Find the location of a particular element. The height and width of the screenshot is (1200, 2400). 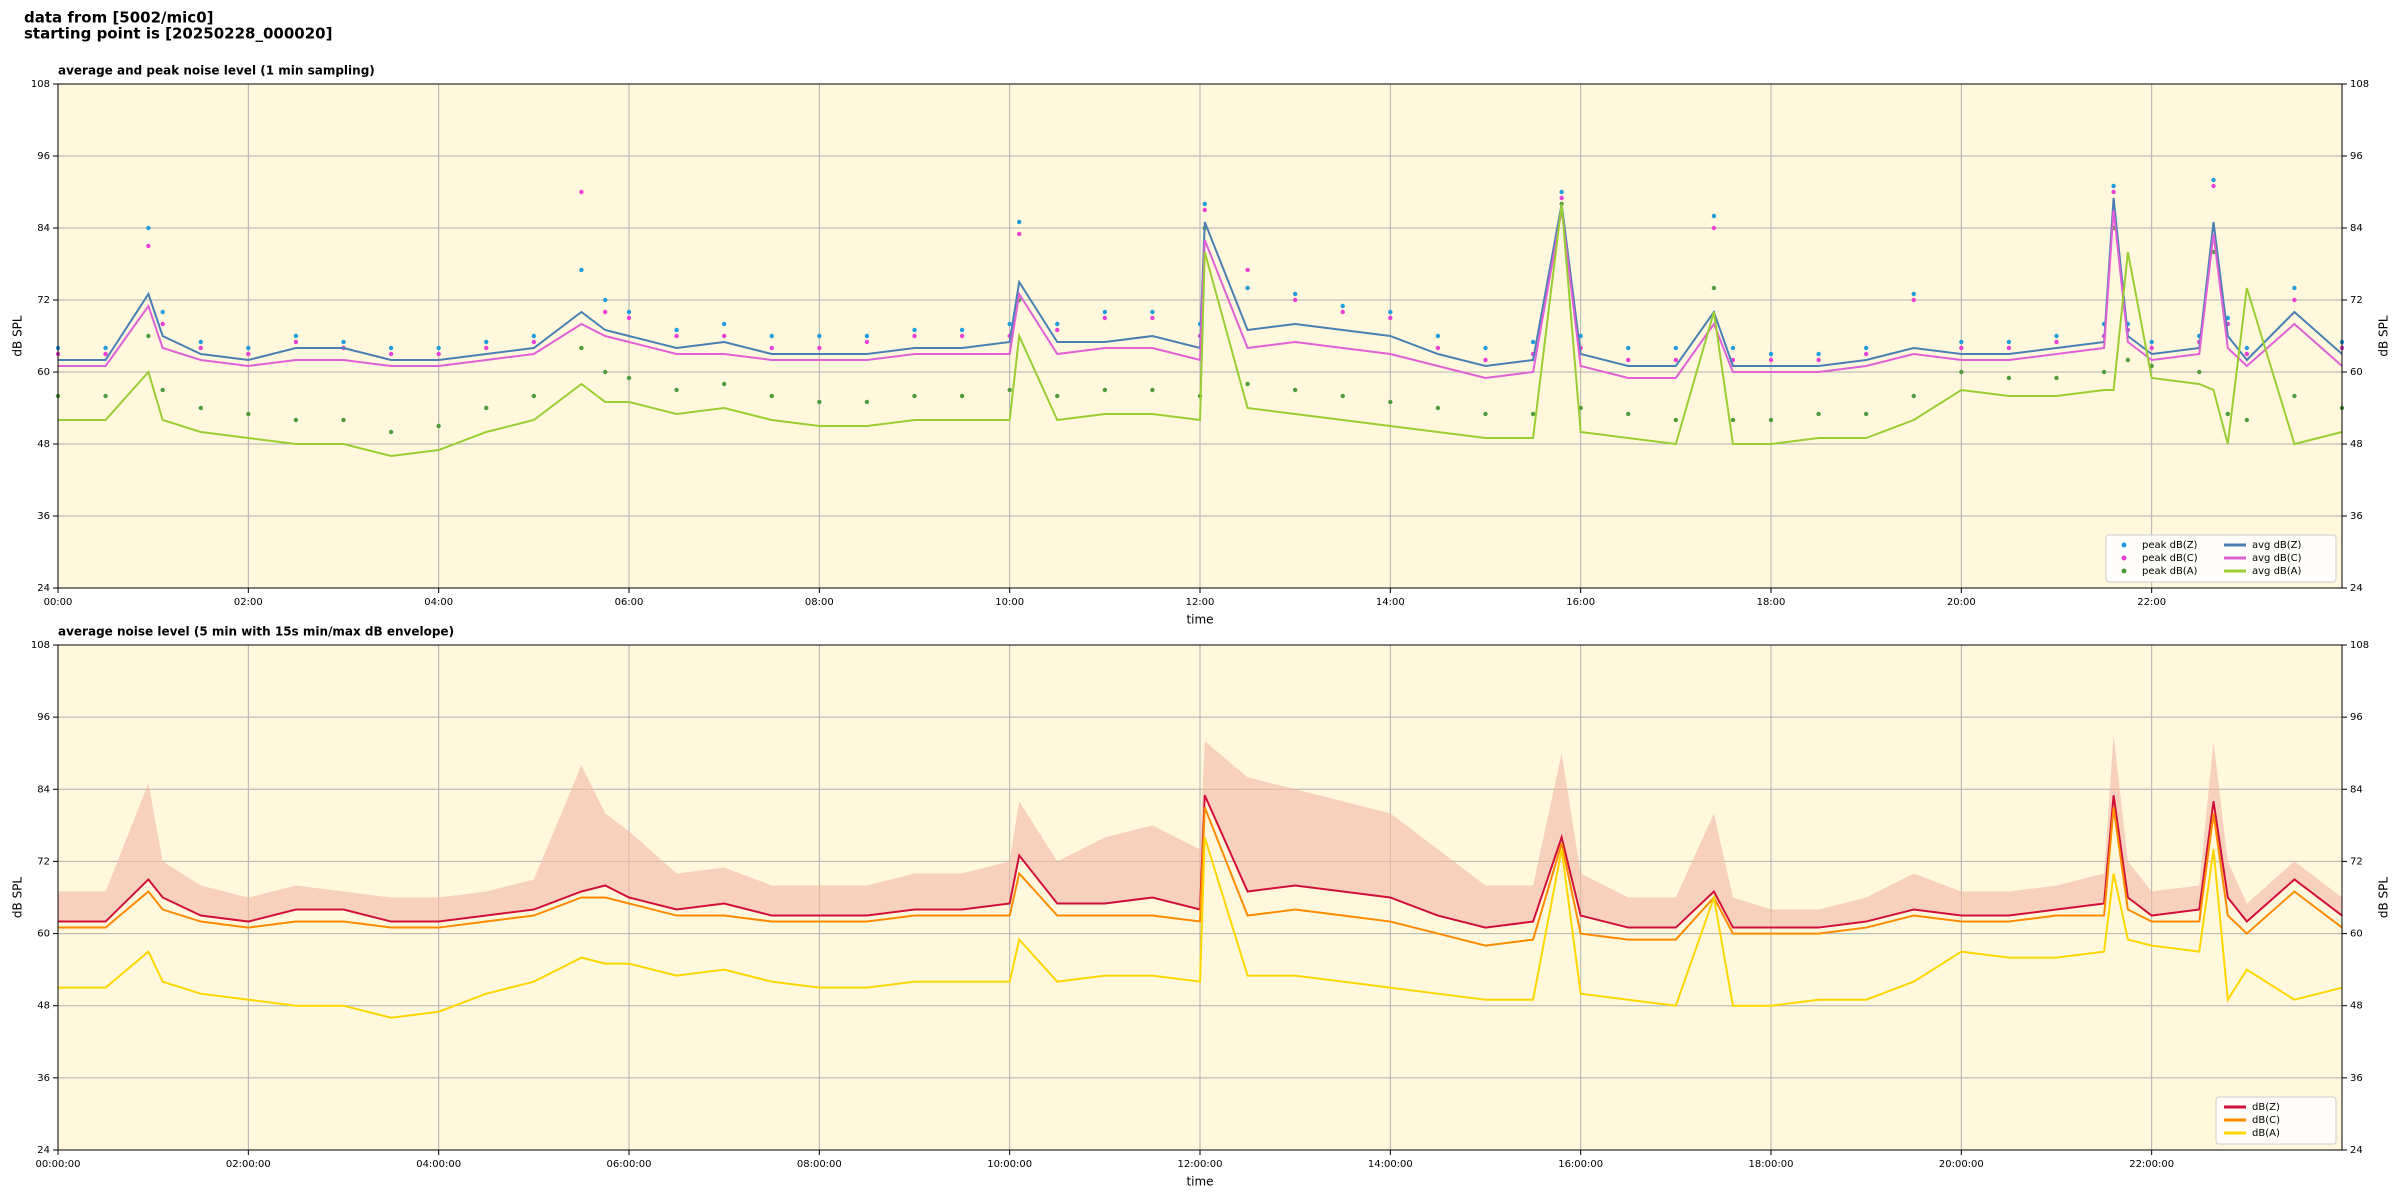

legend-label: peak dB(A) is located at coordinates (2170, 571).